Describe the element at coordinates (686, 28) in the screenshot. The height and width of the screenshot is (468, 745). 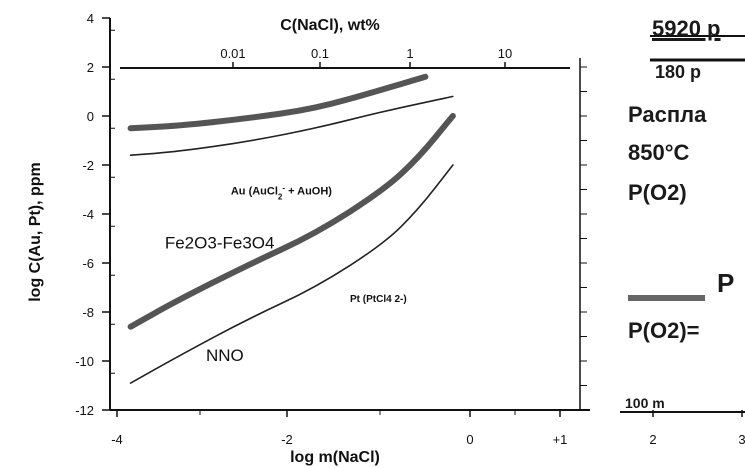
I see `legend-top-value: 5920 p` at that location.